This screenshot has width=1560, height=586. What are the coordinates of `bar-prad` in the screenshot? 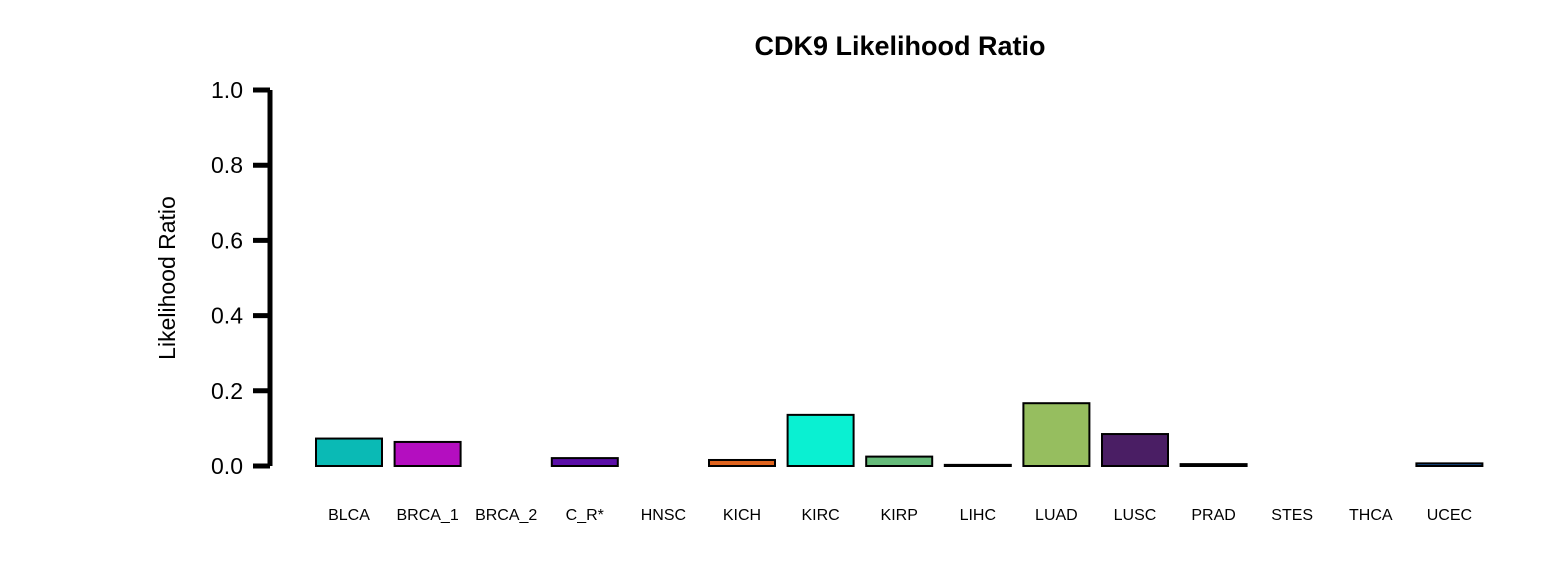 It's located at (1213, 465).